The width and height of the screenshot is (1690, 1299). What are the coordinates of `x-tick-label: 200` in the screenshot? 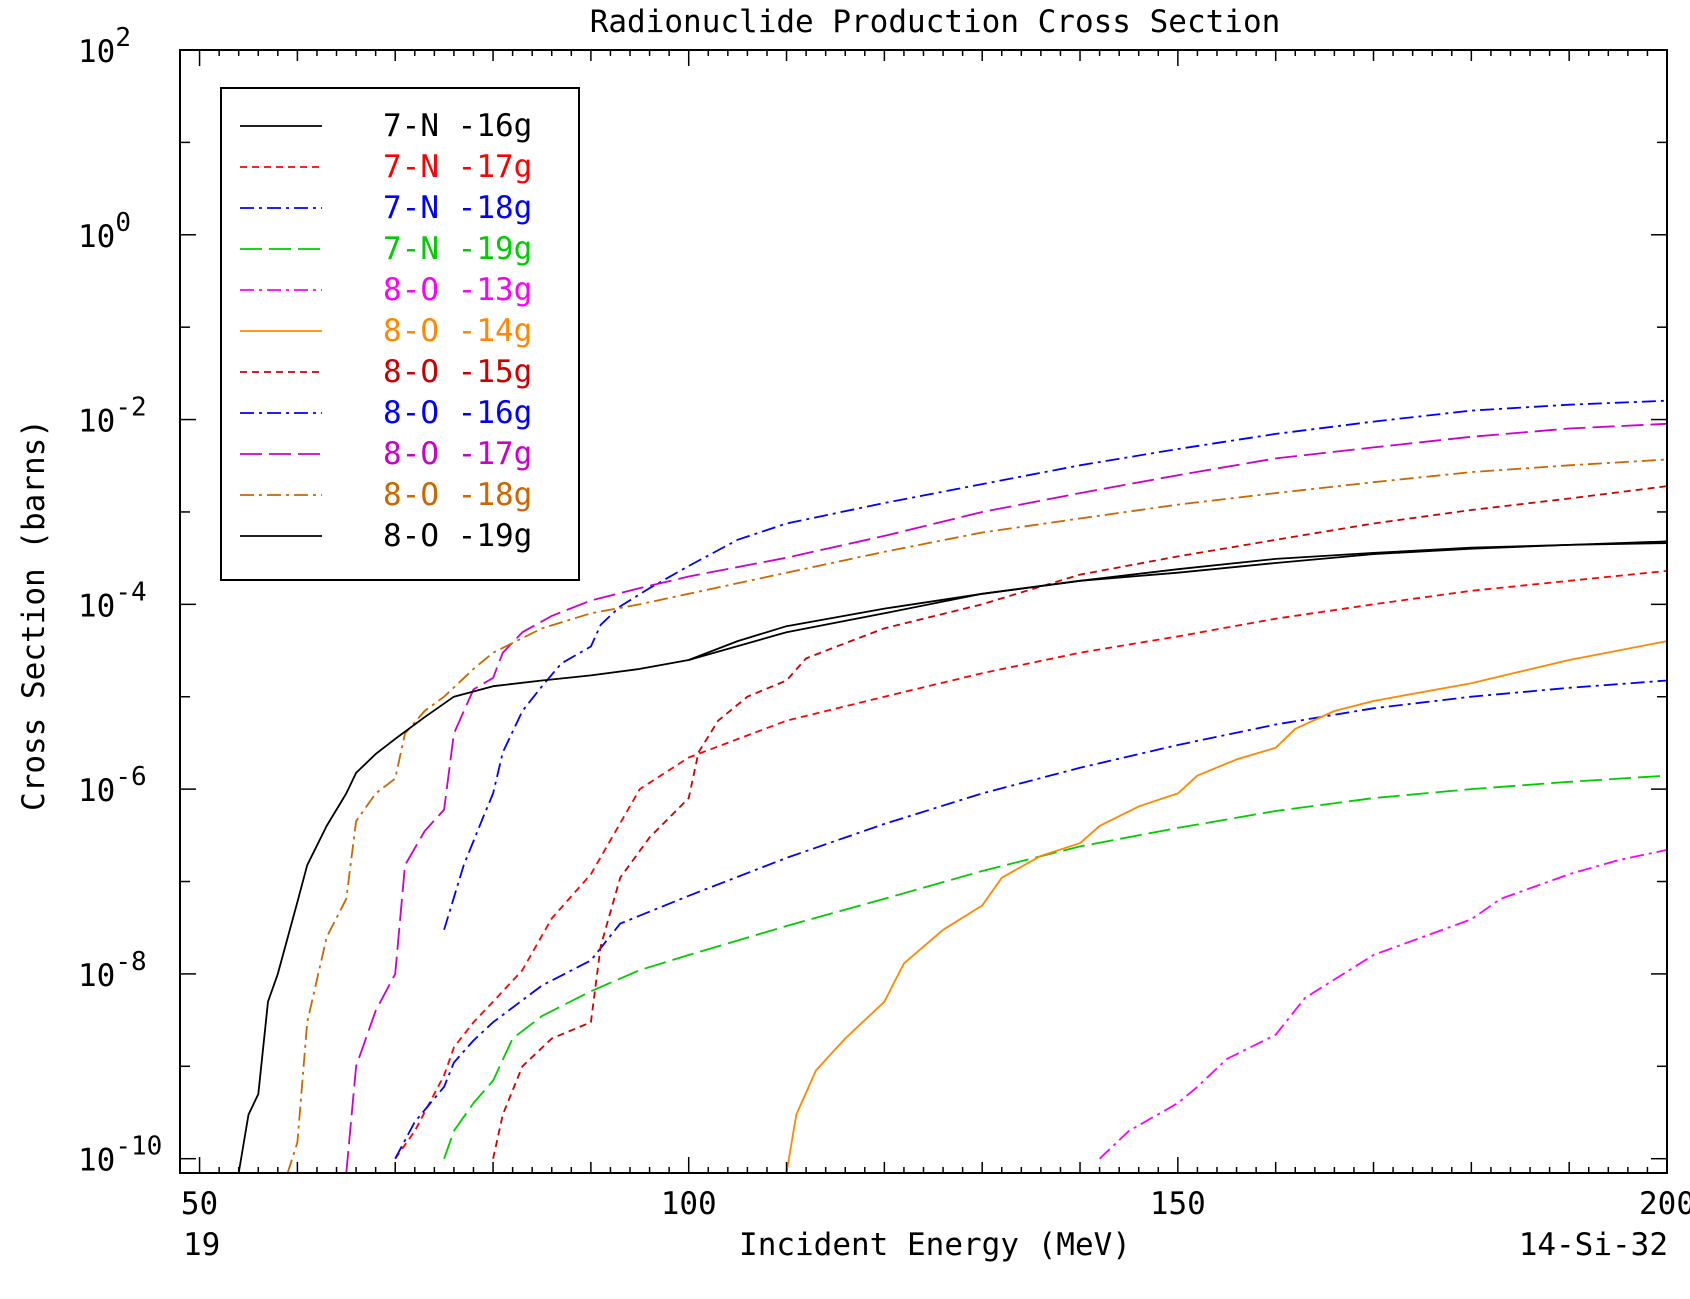 It's located at (1664, 1204).